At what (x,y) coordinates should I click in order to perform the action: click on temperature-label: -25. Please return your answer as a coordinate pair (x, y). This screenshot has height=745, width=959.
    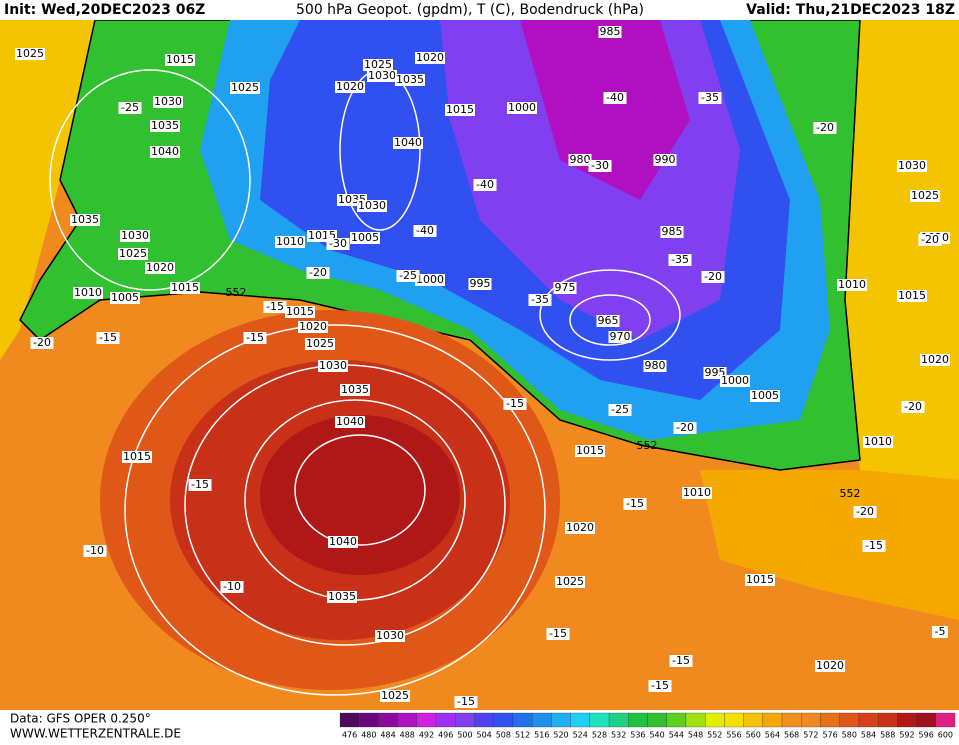
    Looking at the image, I should click on (130, 107).